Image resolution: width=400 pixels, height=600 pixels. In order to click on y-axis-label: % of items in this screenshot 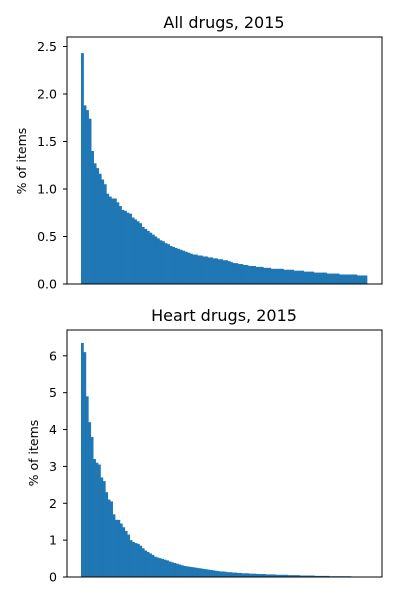, I will do `click(33, 453)`.